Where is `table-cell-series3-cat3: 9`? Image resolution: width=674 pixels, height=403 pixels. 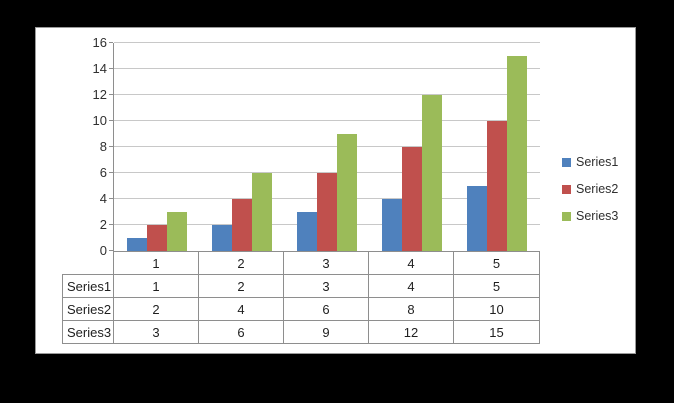 table-cell-series3-cat3: 9 is located at coordinates (326, 332).